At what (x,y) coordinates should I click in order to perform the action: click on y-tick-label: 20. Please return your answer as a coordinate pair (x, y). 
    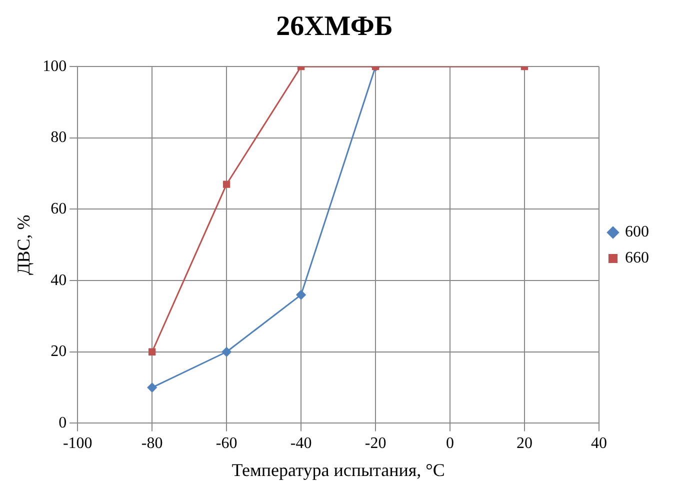
    Looking at the image, I should click on (58, 351).